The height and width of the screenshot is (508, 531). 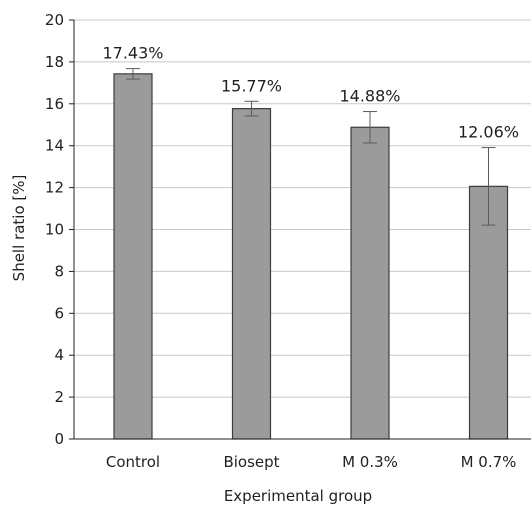 I want to click on x-tick-label: Biosept, so click(x=251, y=462).